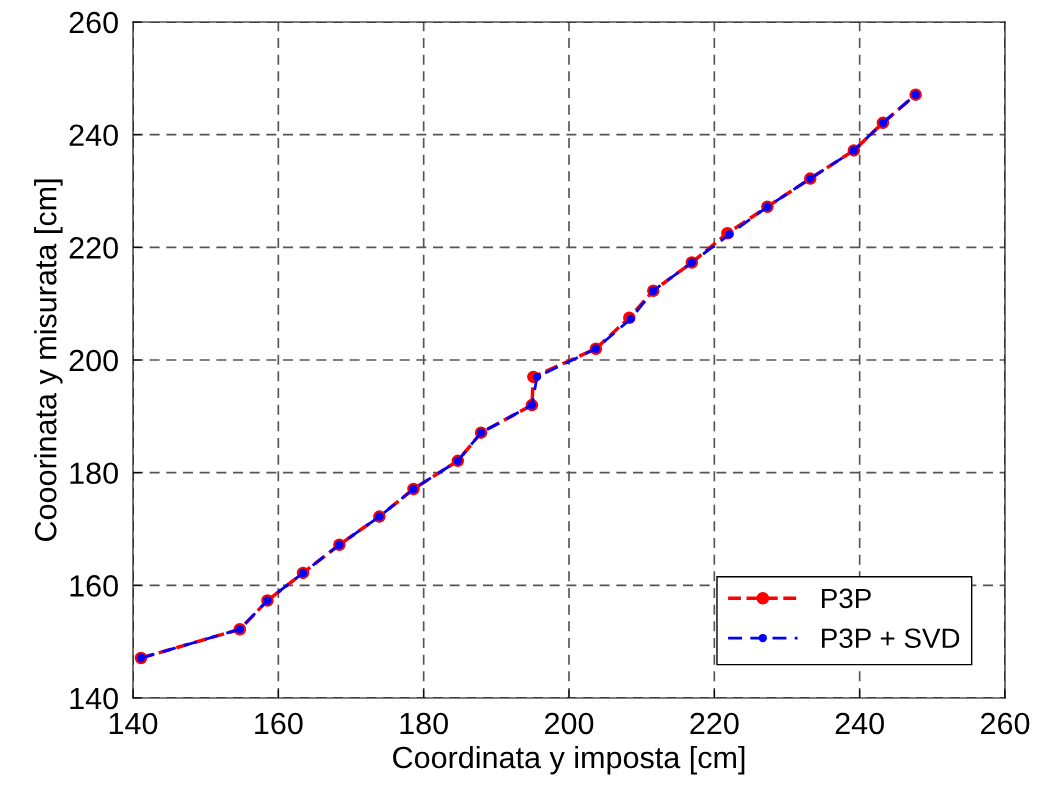  I want to click on x-tick-label: 240, so click(859, 723).